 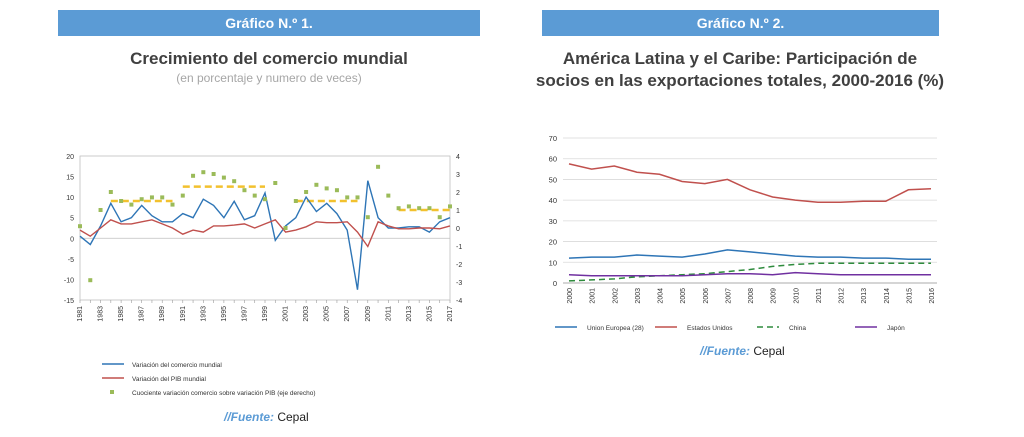 What do you see at coordinates (864, 296) in the screenshot?
I see `chart2-x-tick-label: 2013` at bounding box center [864, 296].